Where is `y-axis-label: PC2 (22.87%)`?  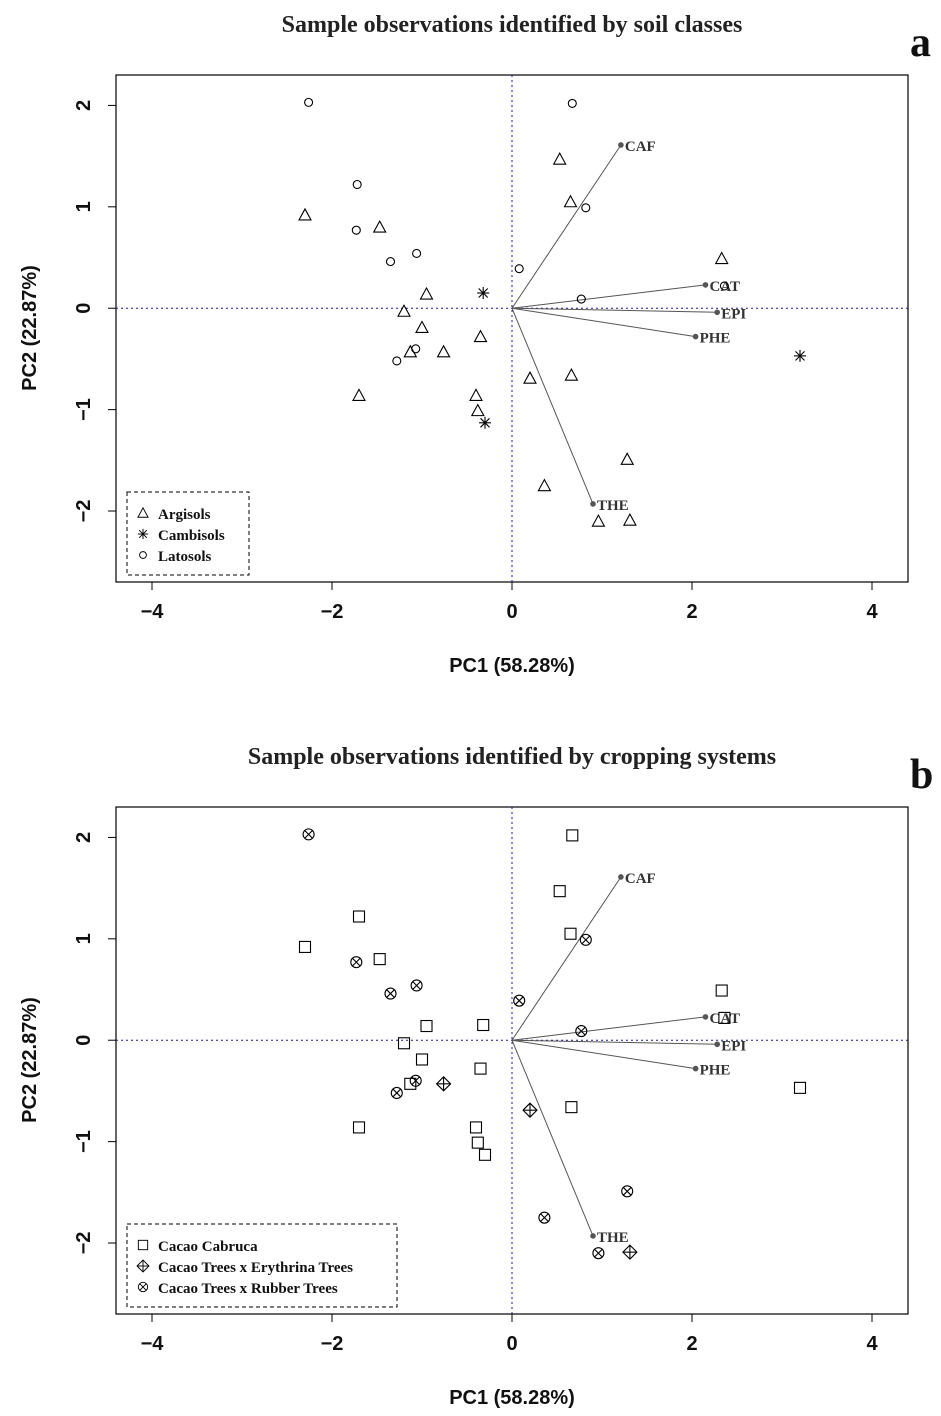
y-axis-label: PC2 (22.87%) is located at coordinates (30, 328).